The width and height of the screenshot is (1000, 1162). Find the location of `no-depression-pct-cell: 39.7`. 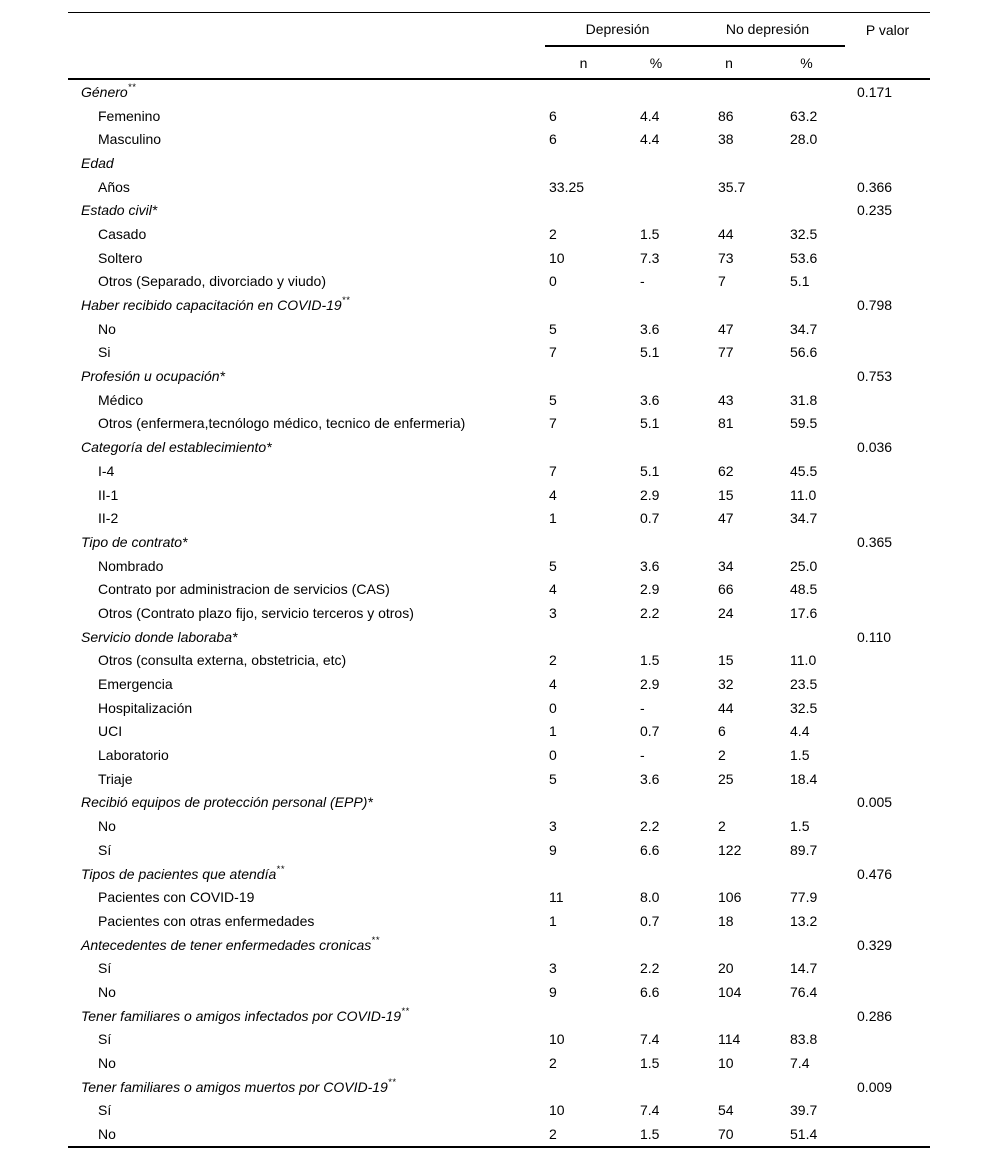

no-depression-pct-cell: 39.7 is located at coordinates (804, 1110).